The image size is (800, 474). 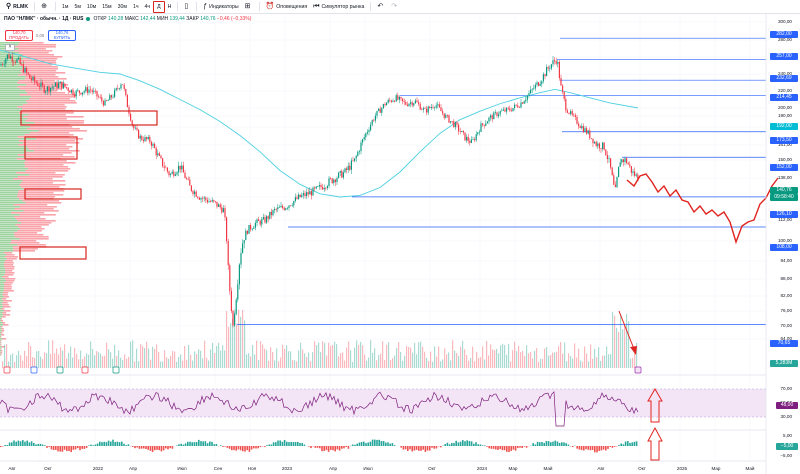 I want to click on price-tick: 300,00, so click(x=784, y=21).